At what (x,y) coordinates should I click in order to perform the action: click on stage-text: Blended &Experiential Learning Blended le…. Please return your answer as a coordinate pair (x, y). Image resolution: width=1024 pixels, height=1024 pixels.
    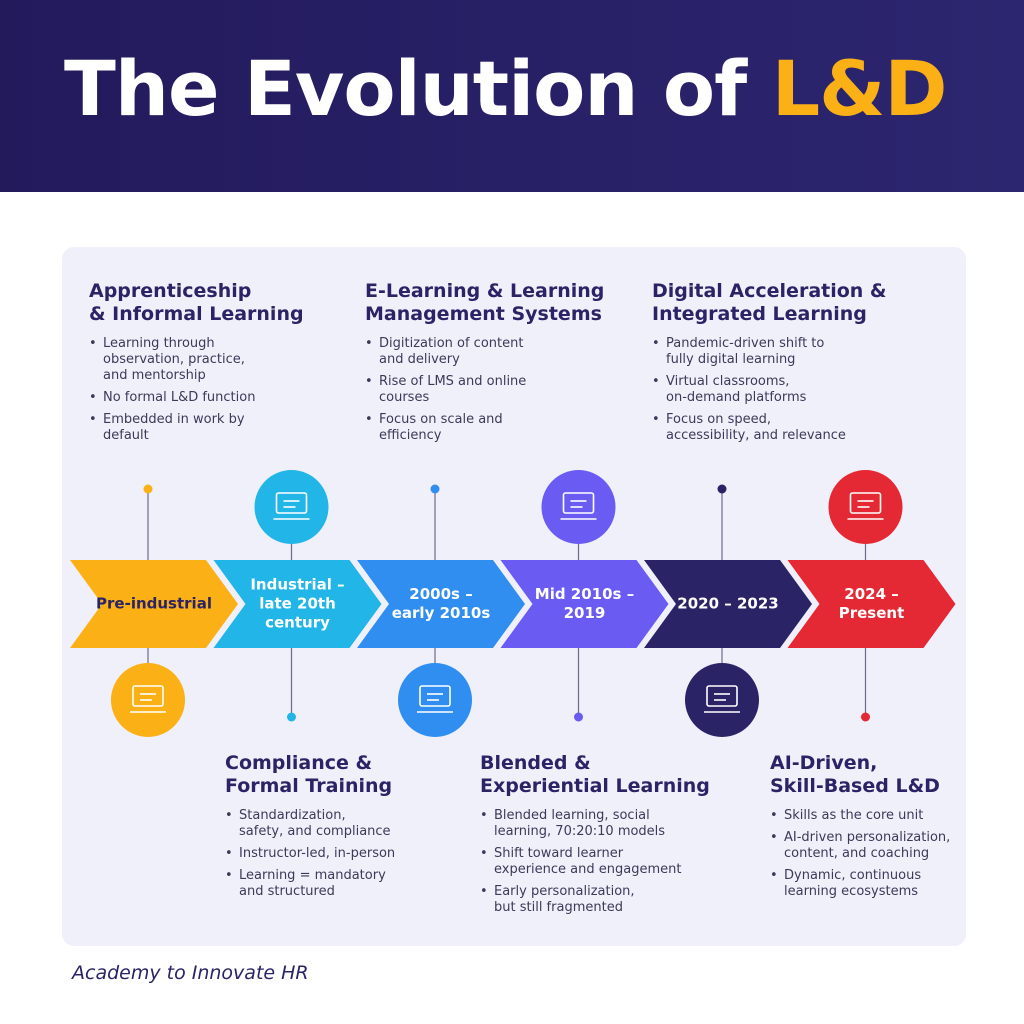
    Looking at the image, I should click on (595, 837).